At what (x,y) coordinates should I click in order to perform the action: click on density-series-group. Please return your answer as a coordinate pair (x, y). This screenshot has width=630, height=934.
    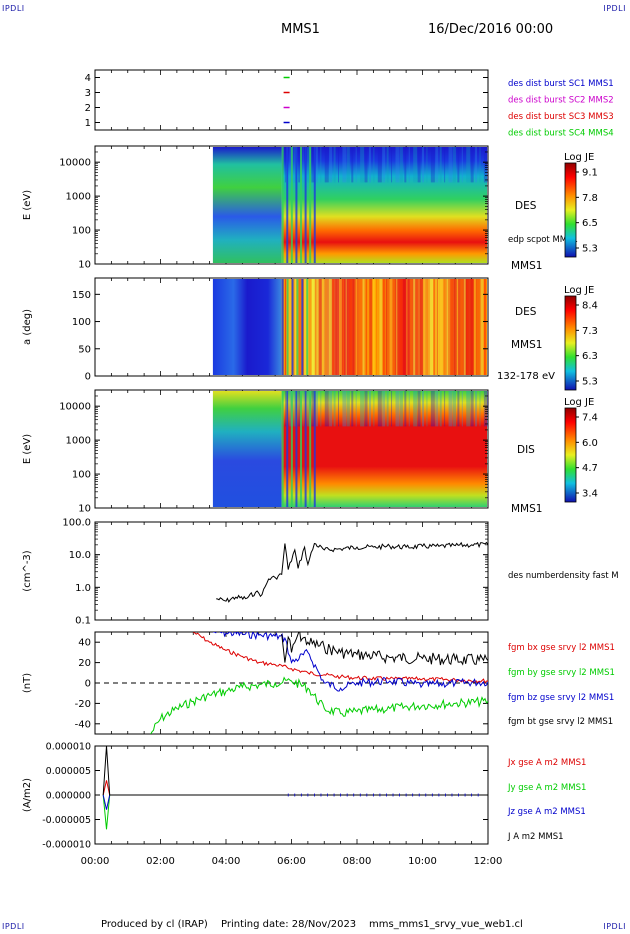
    Looking at the image, I should click on (352, 572).